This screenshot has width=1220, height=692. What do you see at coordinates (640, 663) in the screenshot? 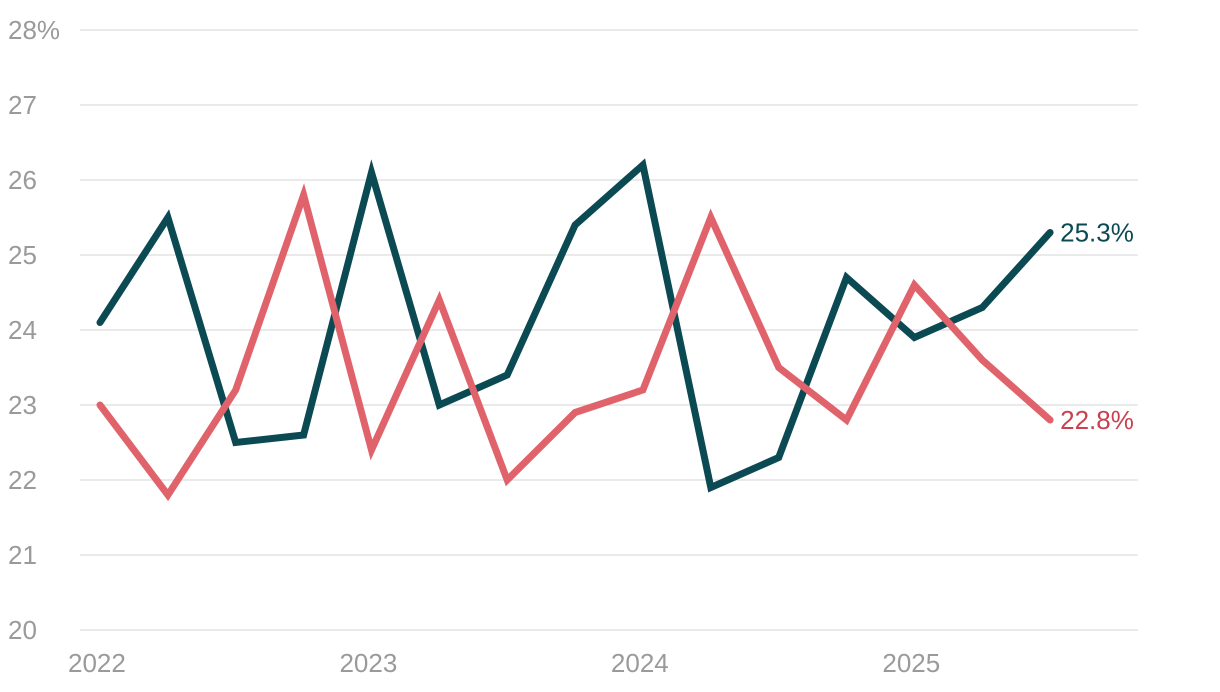
I see `x-tick-label-2024: 2024` at bounding box center [640, 663].